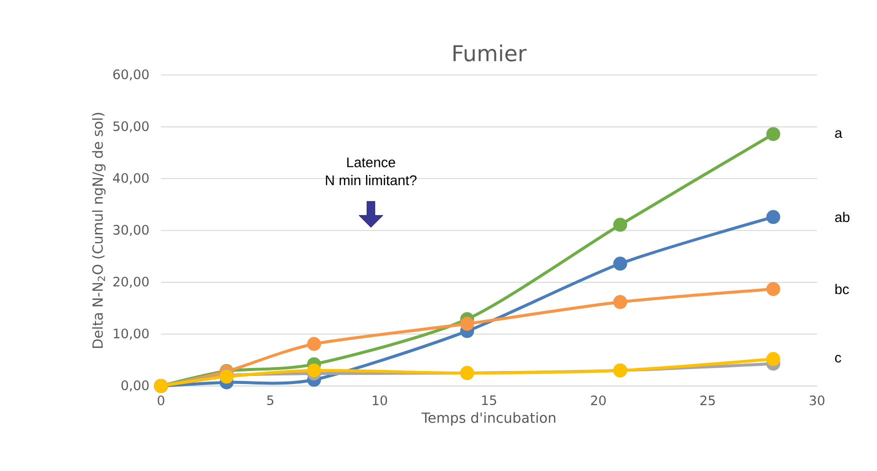 The height and width of the screenshot is (471, 877). What do you see at coordinates (380, 401) in the screenshot?
I see `x-tick-label: 10` at bounding box center [380, 401].